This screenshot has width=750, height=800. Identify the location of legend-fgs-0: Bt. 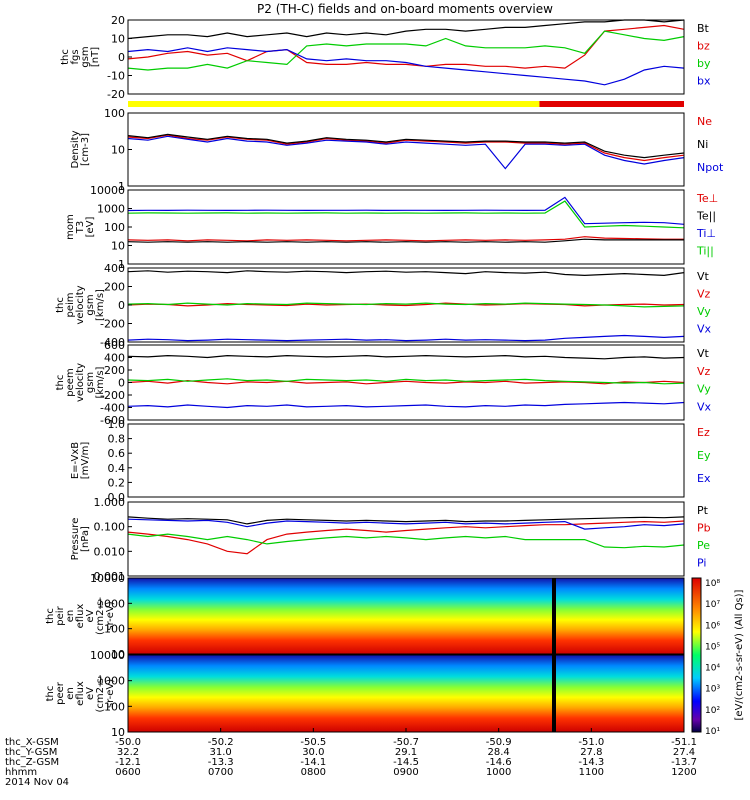
(703, 28).